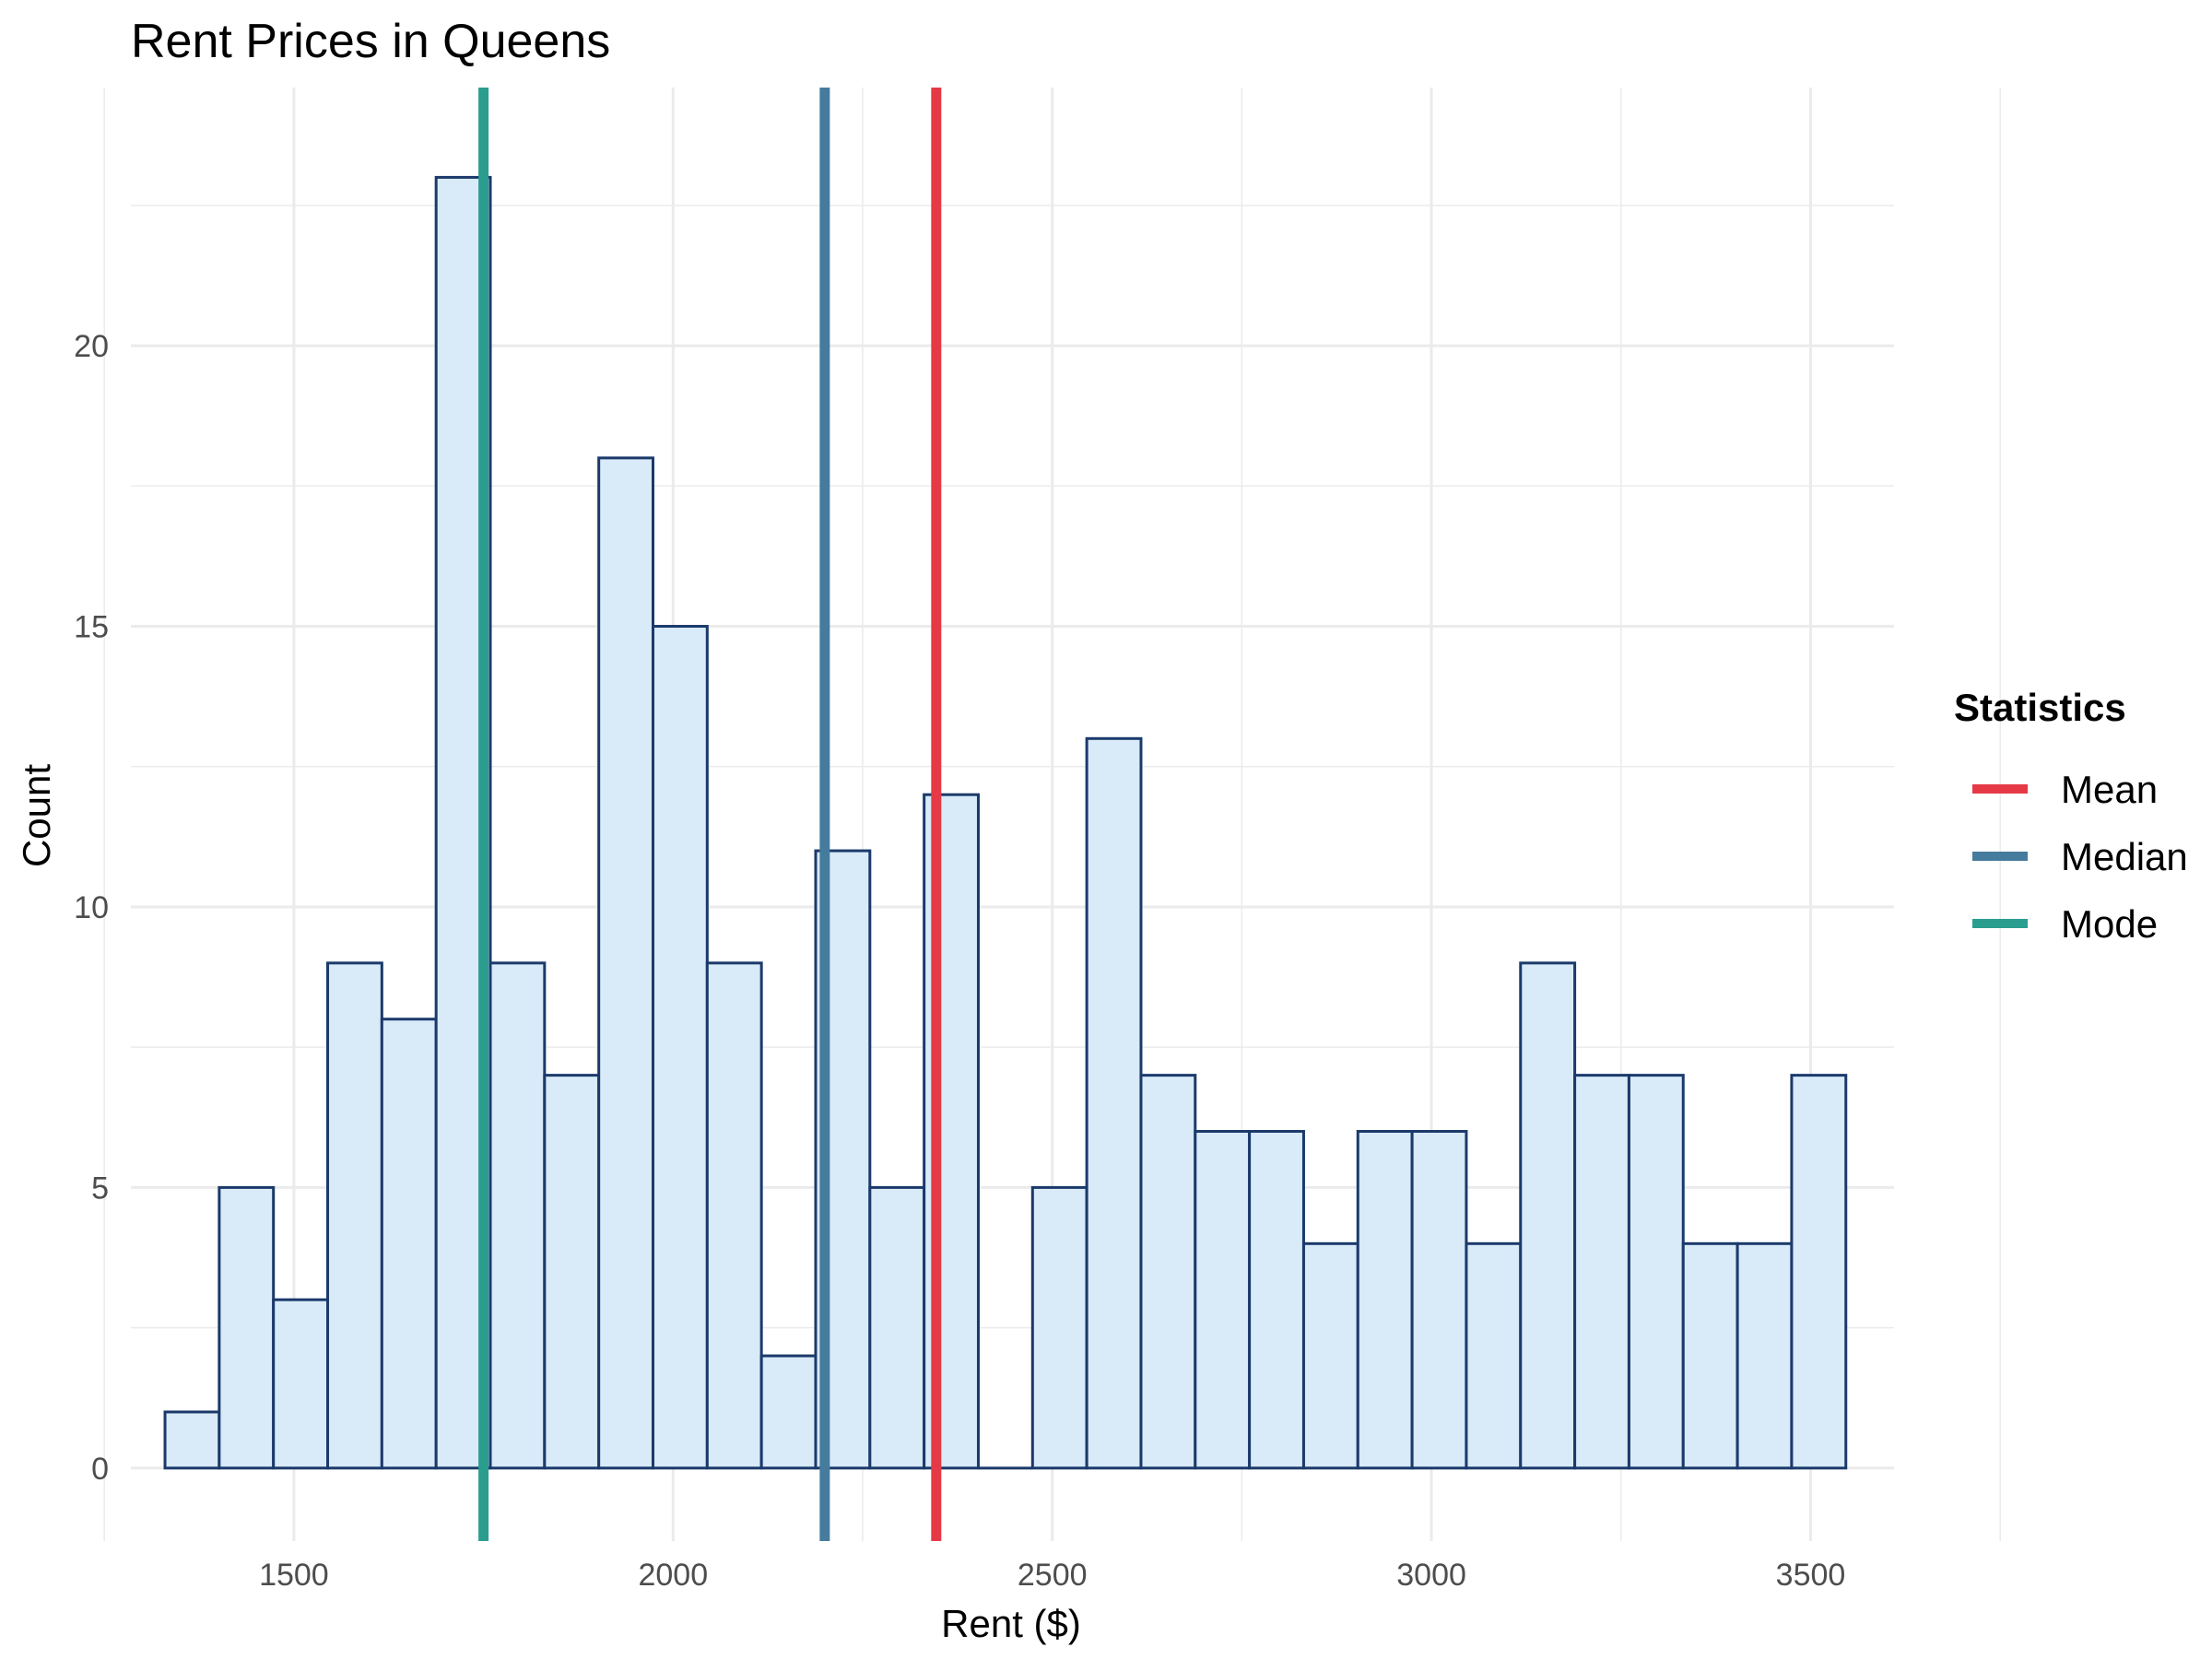 Image resolution: width=2212 pixels, height=1659 pixels. What do you see at coordinates (91, 346) in the screenshot?
I see `y-tick-label: 20` at bounding box center [91, 346].